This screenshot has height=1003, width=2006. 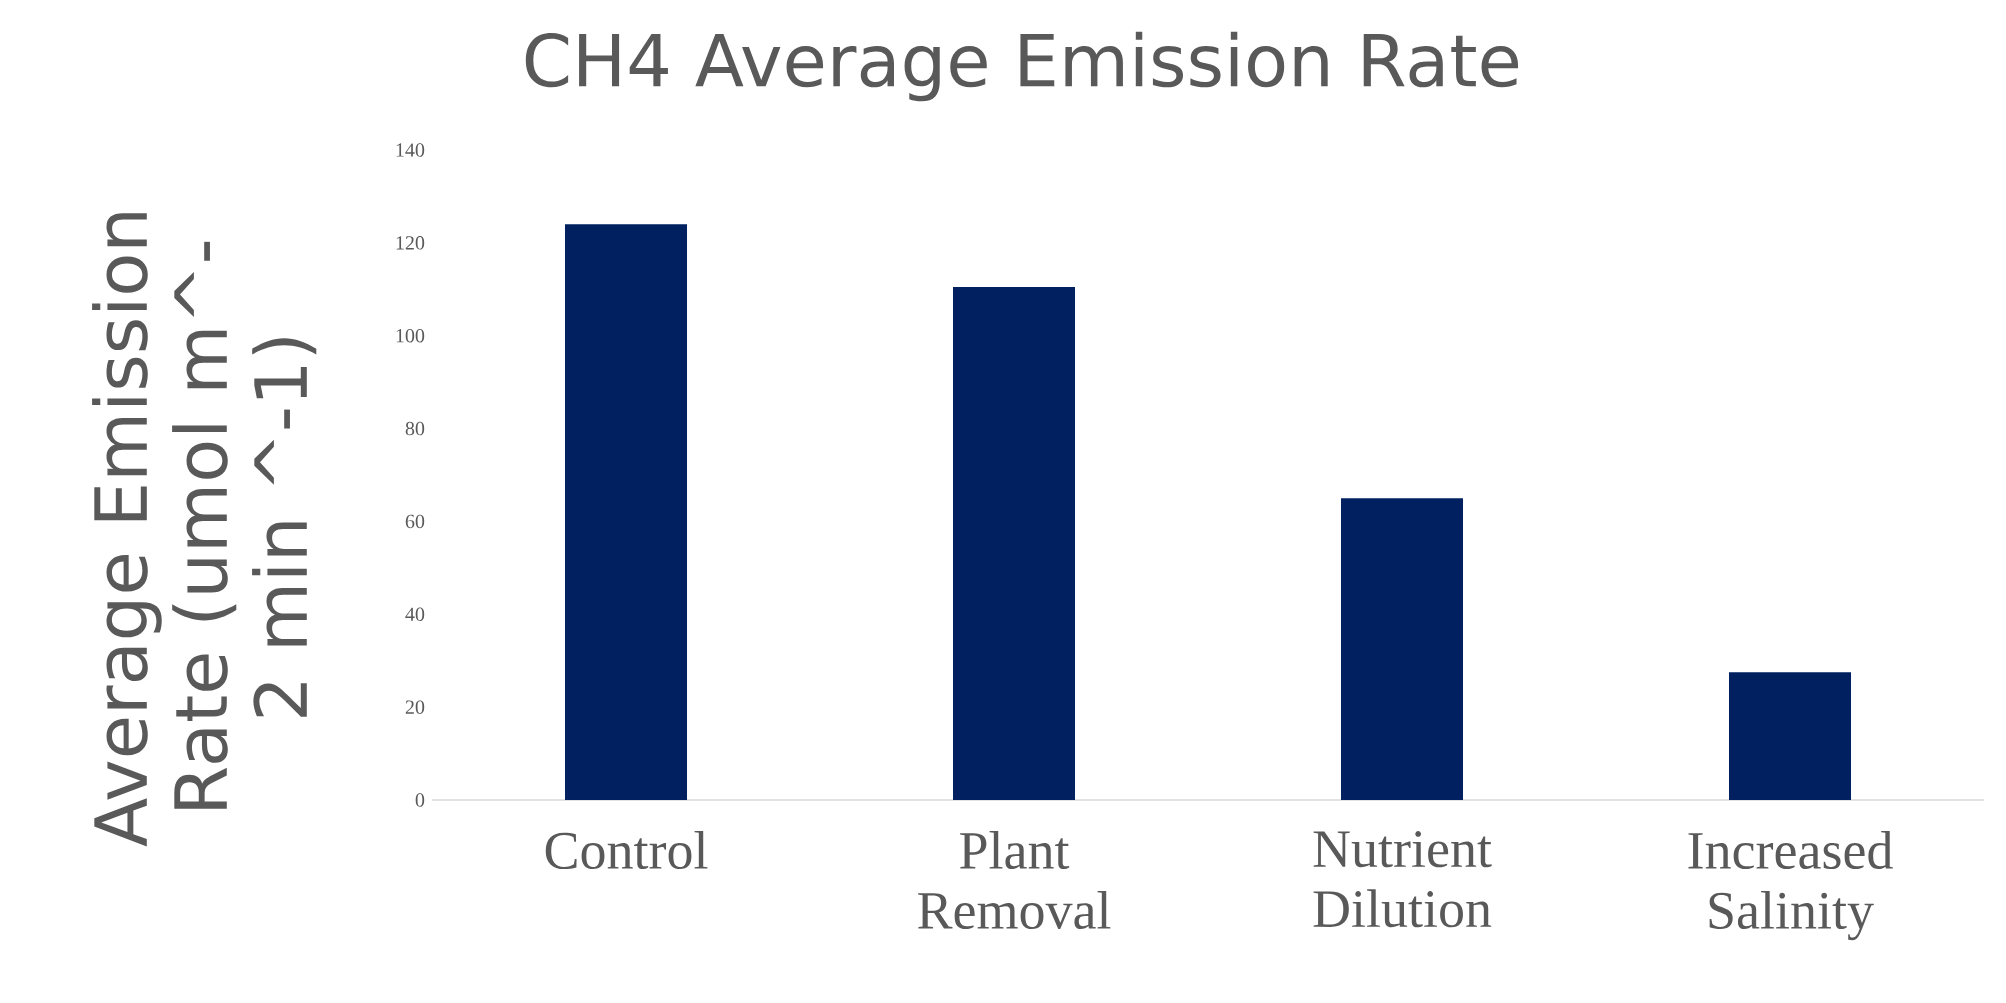 I want to click on y-tick-label: 0, so click(x=420, y=800).